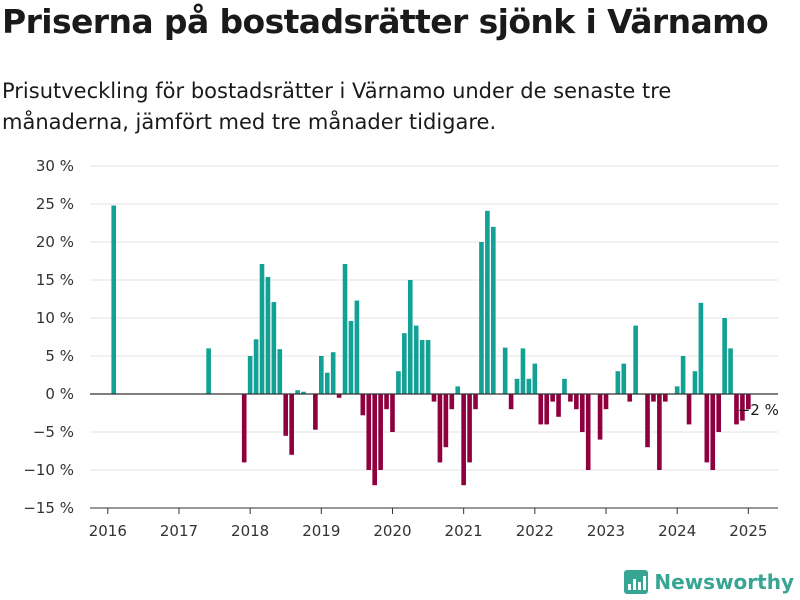 The image size is (800, 600). What do you see at coordinates (55, 280) in the screenshot?
I see `y-tick-label: 15 %` at bounding box center [55, 280].